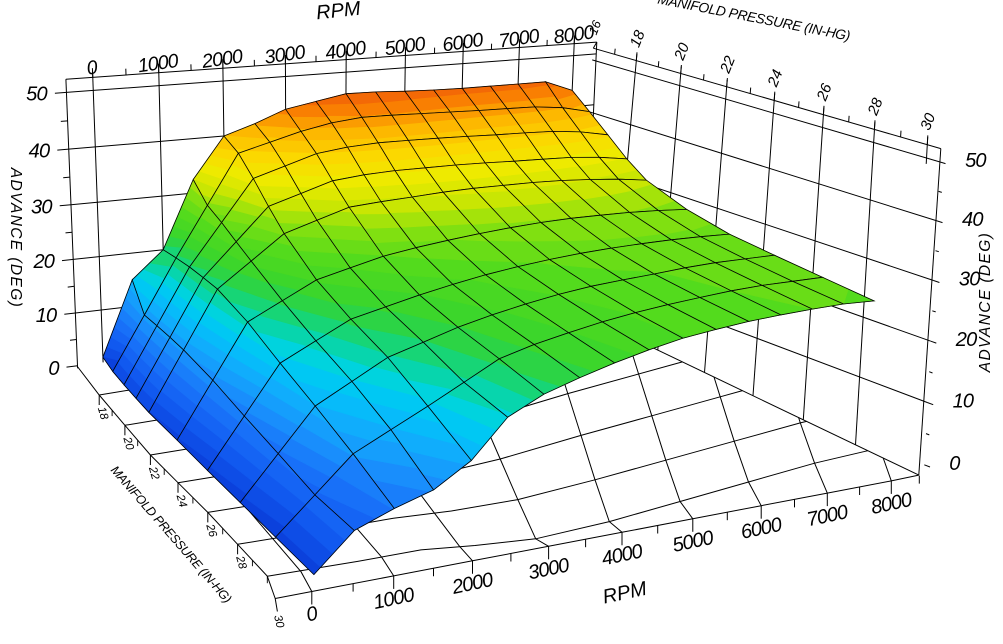 Image resolution: width=1003 pixels, height=644 pixels. What do you see at coordinates (595, 28) in the screenshot?
I see `svg-text: 16` at bounding box center [595, 28].